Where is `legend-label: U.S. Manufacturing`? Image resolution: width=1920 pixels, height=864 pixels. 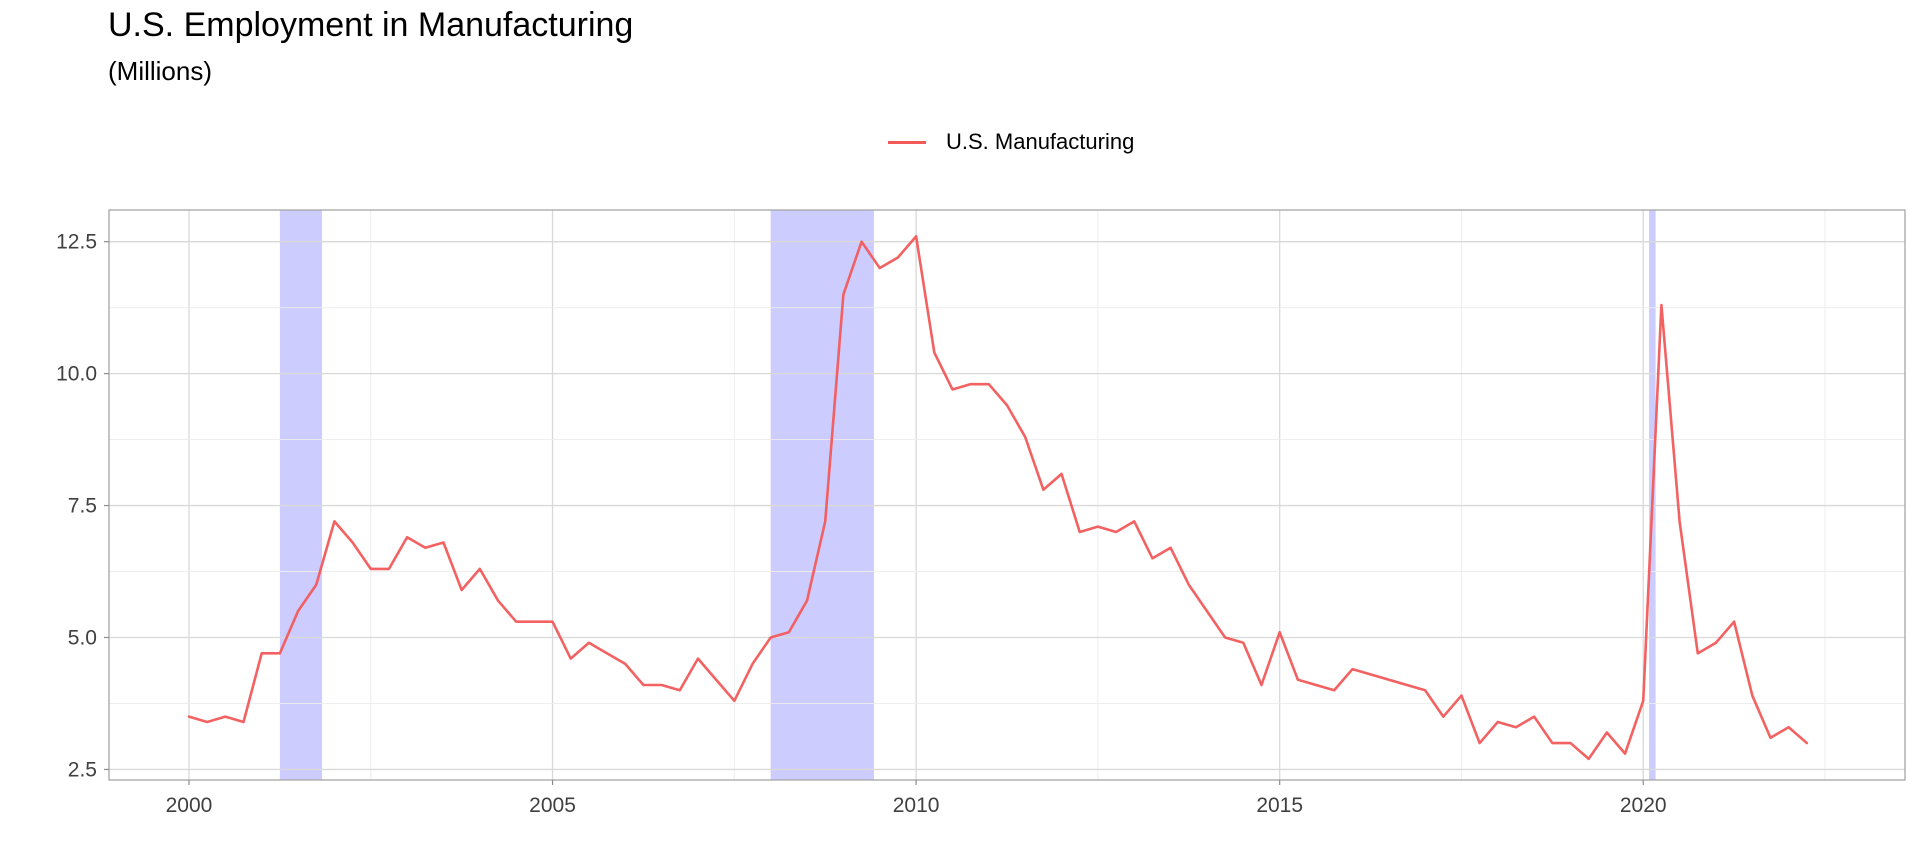 legend-label: U.S. Manufacturing is located at coordinates (1040, 141).